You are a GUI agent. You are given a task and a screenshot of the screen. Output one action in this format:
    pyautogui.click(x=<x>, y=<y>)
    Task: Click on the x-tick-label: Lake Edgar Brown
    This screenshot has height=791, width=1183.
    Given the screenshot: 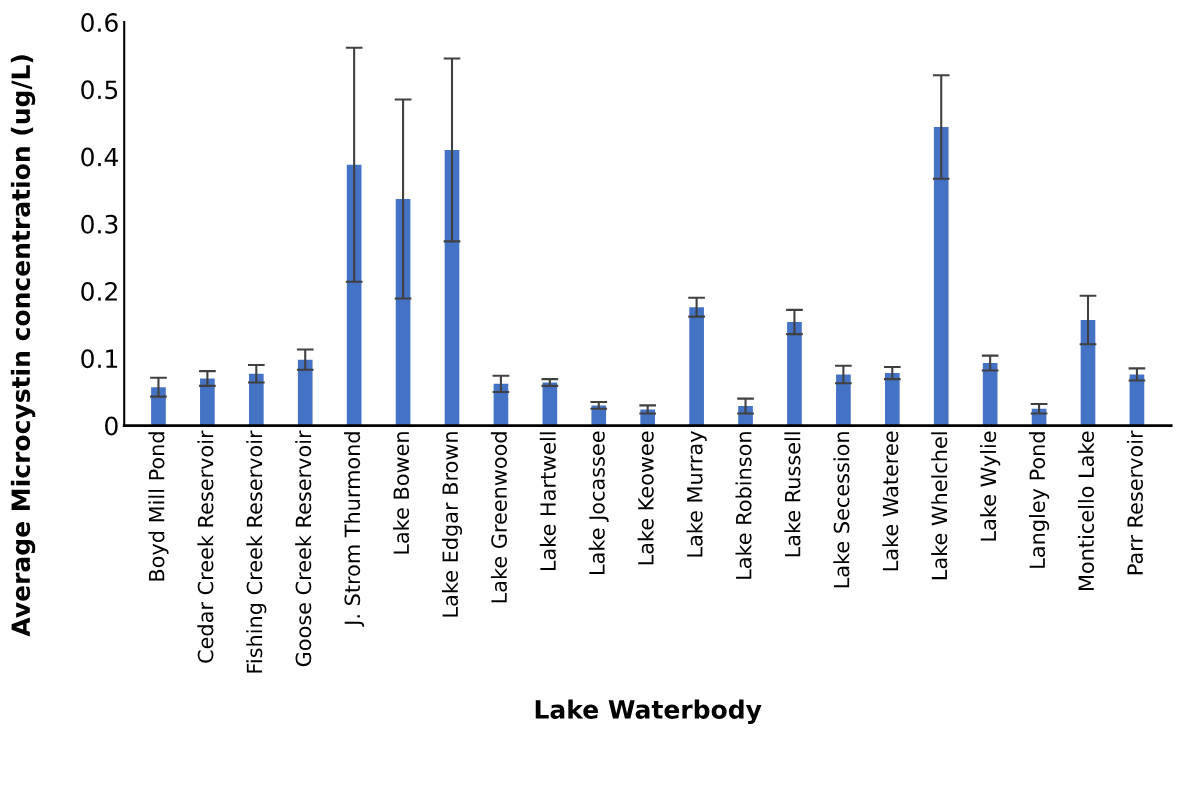 What is the action you would take?
    pyautogui.click(x=452, y=524)
    